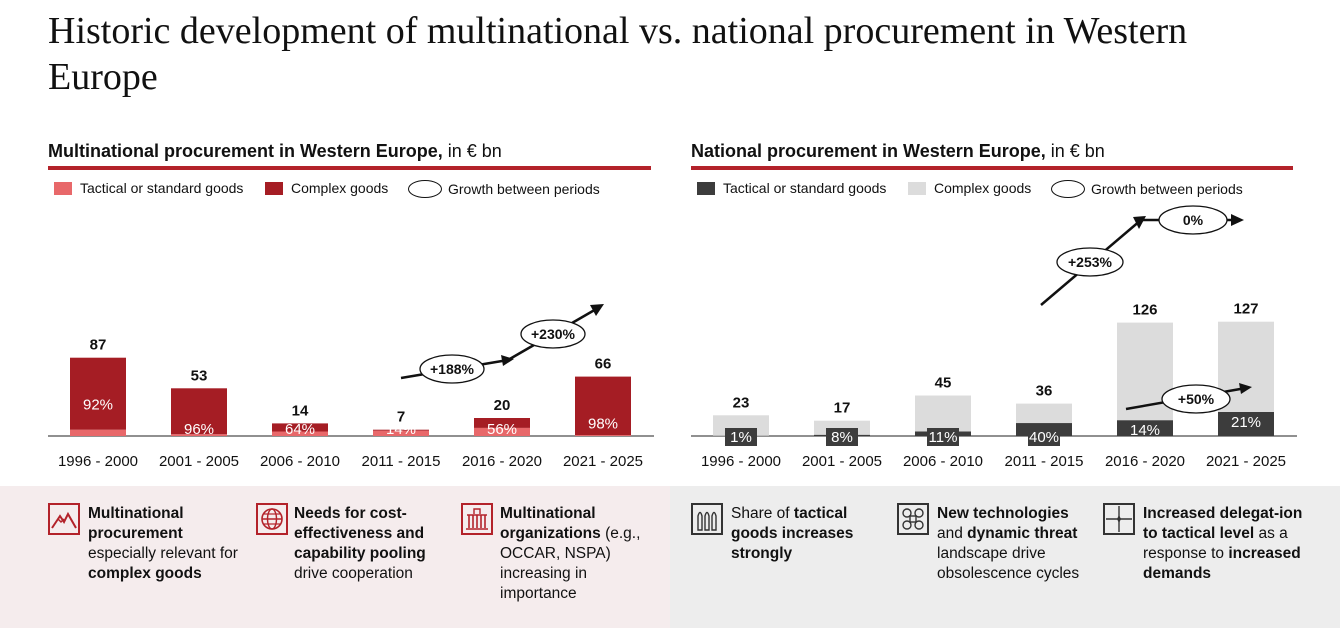  I want to click on legend-item-growth: Growth between periods, so click(504, 189).